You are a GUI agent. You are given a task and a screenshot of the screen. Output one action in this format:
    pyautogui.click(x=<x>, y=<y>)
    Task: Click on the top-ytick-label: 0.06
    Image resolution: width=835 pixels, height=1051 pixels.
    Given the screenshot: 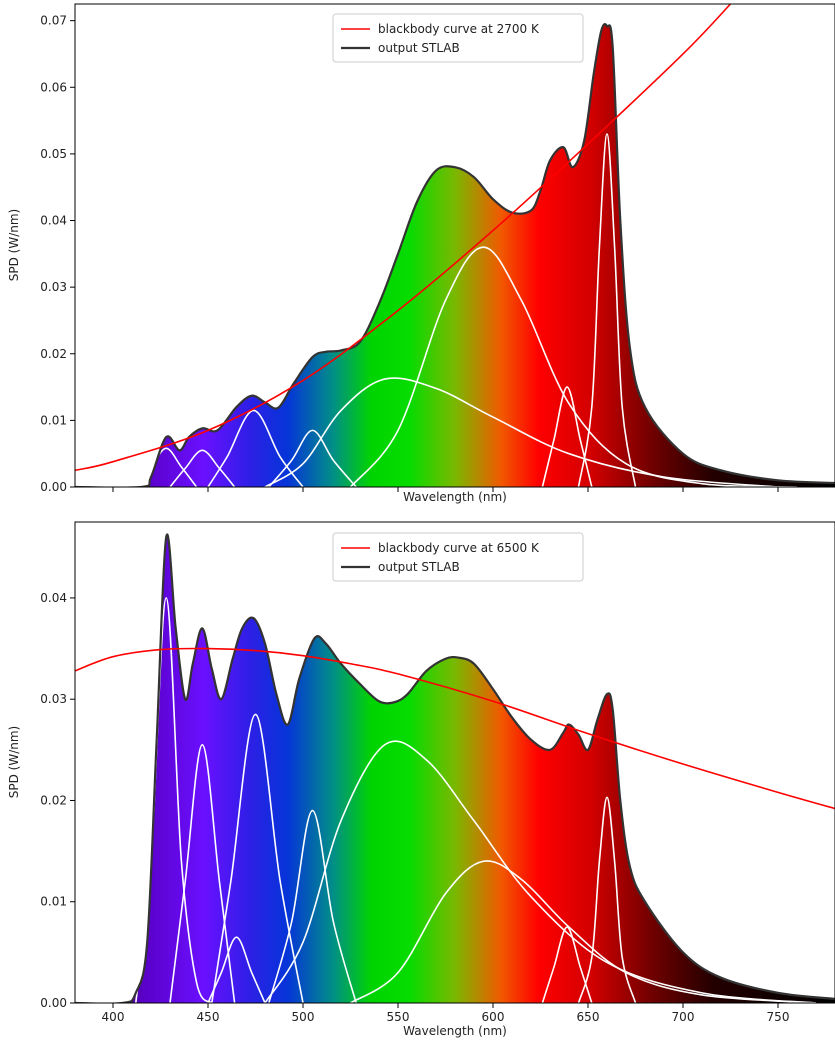 What is the action you would take?
    pyautogui.click(x=53, y=87)
    